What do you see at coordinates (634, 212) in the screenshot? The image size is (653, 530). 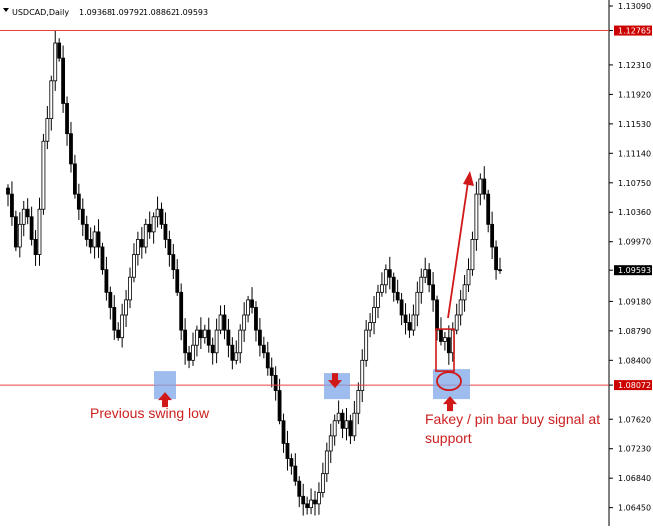 I see `price-axis-label: 1.10360` at bounding box center [634, 212].